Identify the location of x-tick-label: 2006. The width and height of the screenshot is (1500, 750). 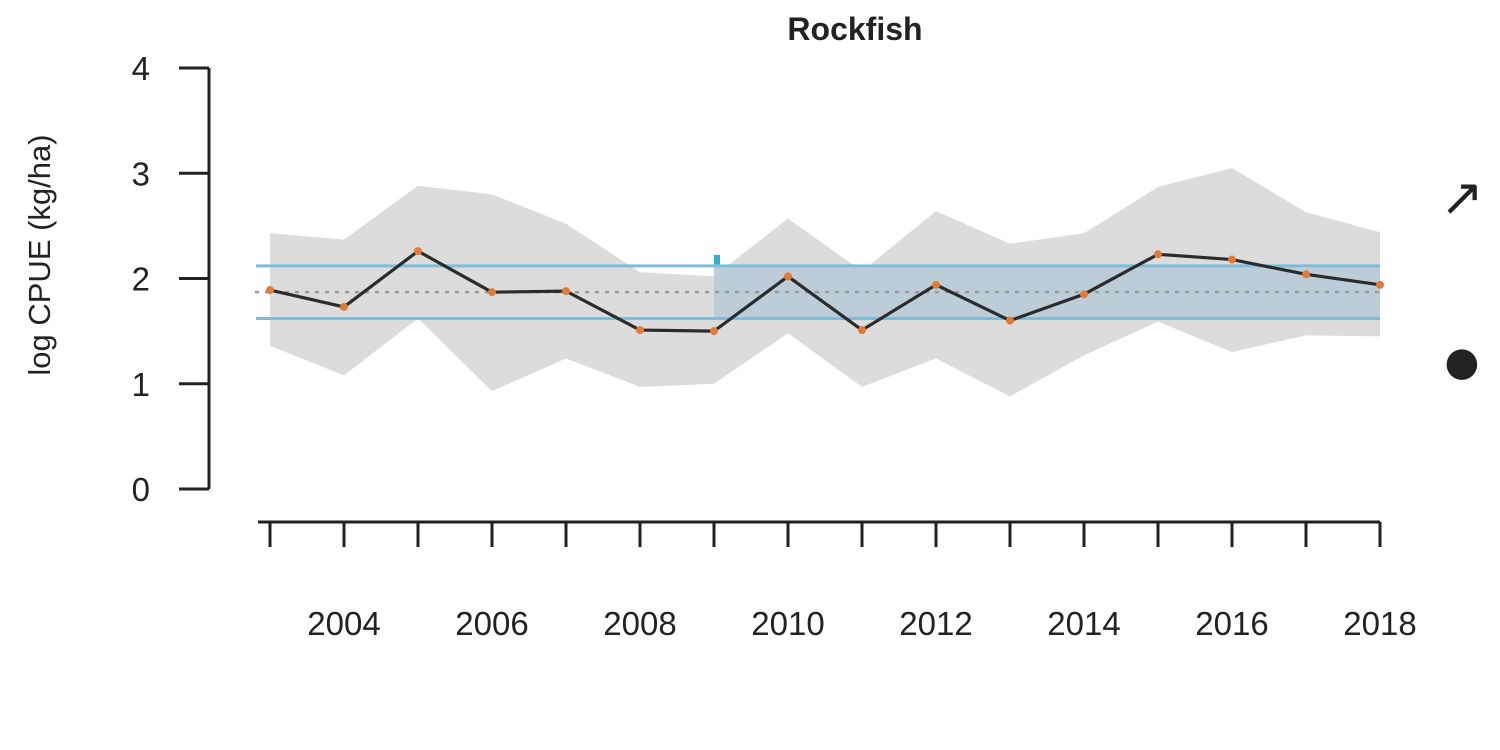
(491, 623).